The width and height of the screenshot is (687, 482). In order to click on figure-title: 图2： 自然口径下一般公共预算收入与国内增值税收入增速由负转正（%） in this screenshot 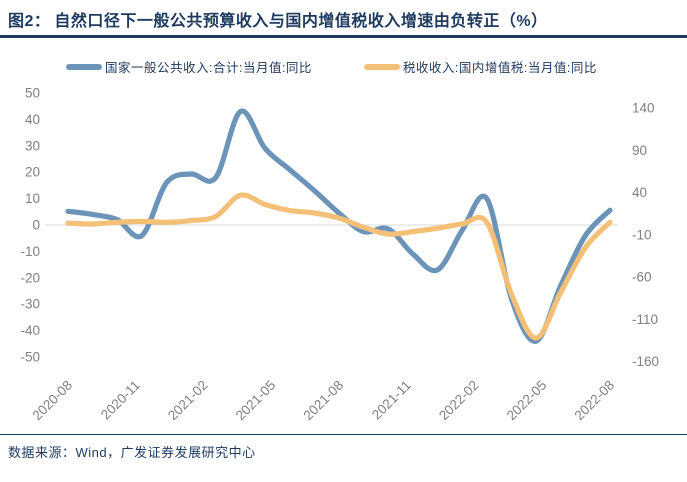, I will do `click(343, 17)`.